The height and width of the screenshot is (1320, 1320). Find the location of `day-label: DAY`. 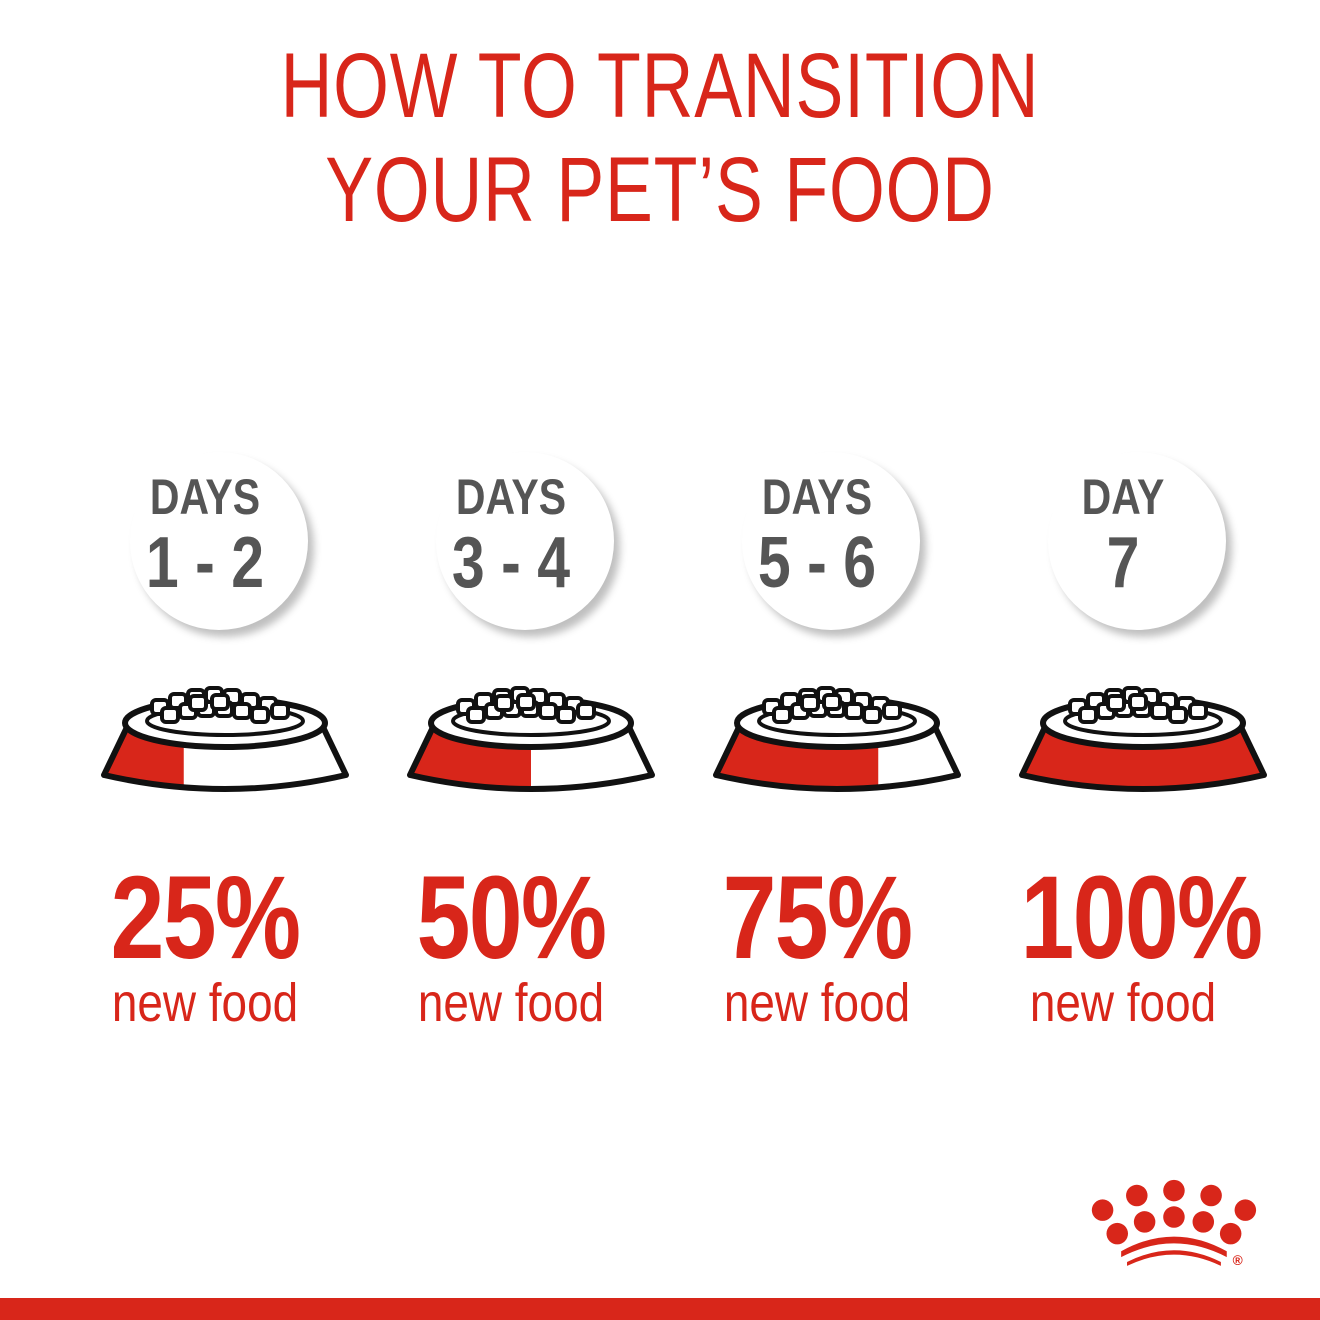

day-label: DAY is located at coordinates (1123, 497).